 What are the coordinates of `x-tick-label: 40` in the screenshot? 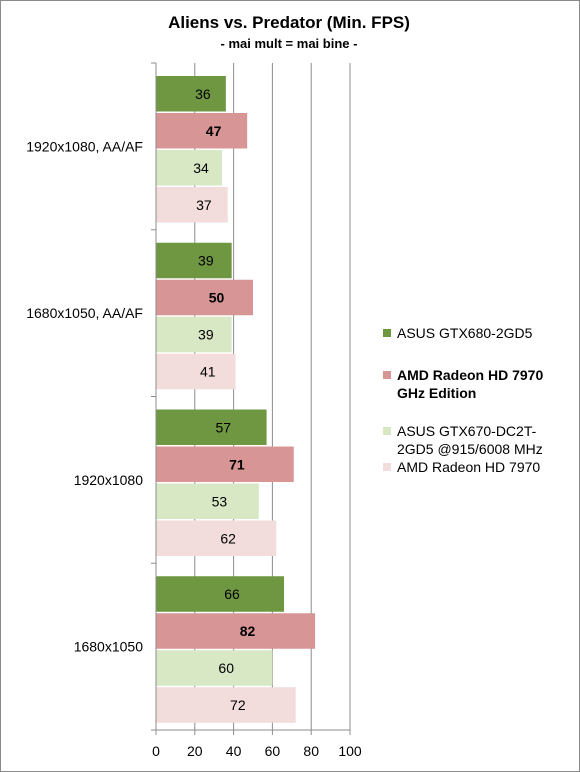 It's located at (234, 751).